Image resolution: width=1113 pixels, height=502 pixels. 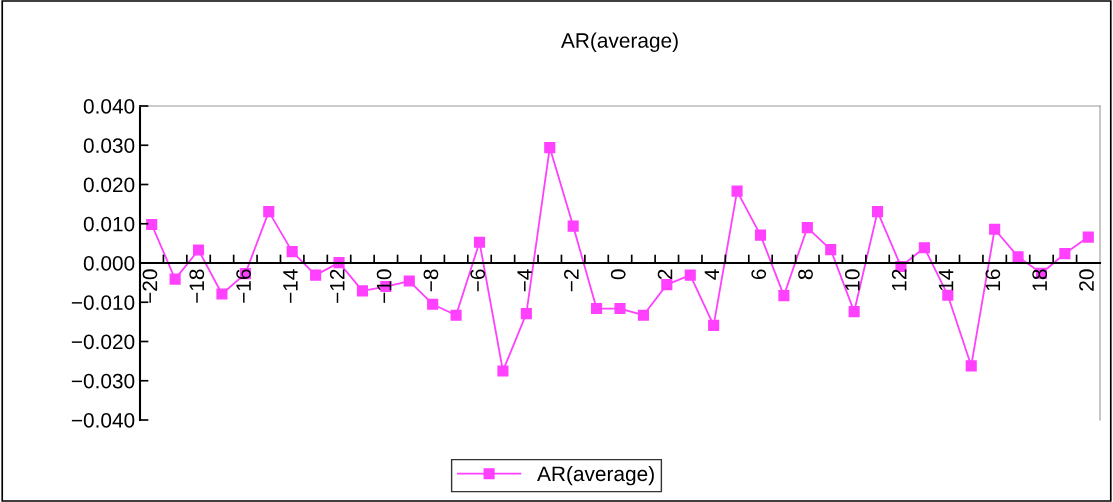 What do you see at coordinates (103, 302) in the screenshot?
I see `y-tick-label: −0.010` at bounding box center [103, 302].